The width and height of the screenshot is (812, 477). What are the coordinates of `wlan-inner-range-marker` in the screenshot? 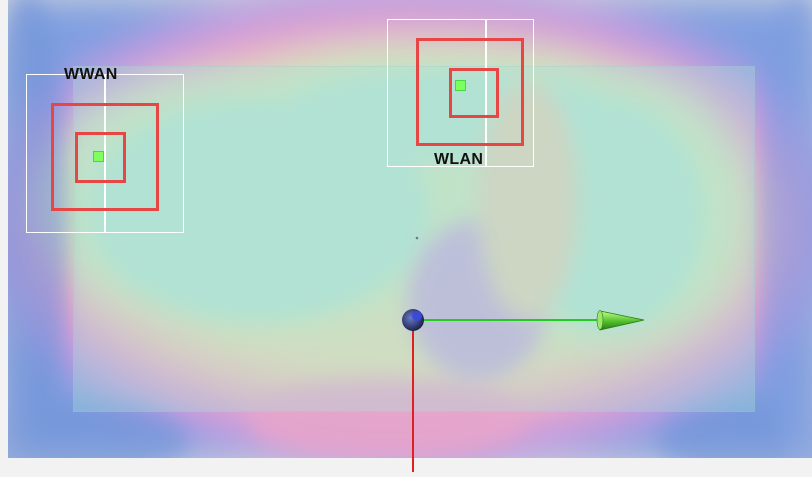 It's located at (474, 93).